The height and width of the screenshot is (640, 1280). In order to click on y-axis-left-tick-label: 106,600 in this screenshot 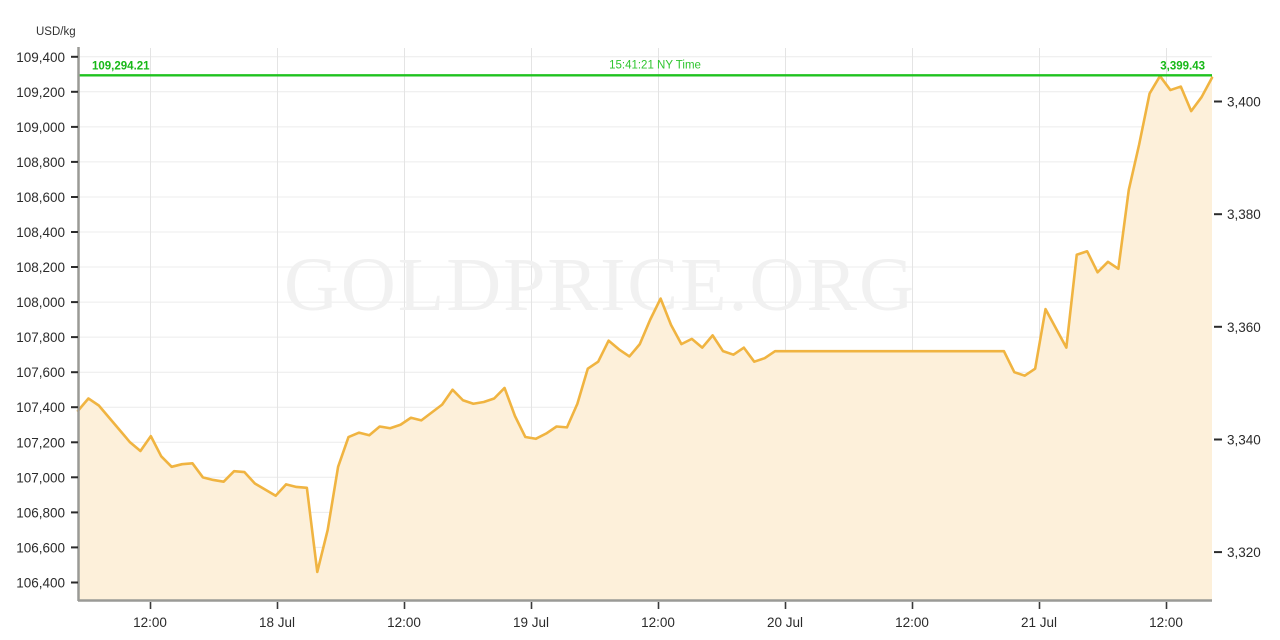, I will do `click(40, 547)`.